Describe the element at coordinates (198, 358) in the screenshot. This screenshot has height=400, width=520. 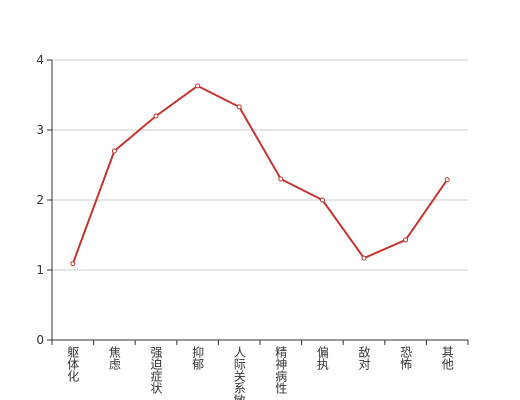
I see `x-tick-label: 抑郁` at that location.